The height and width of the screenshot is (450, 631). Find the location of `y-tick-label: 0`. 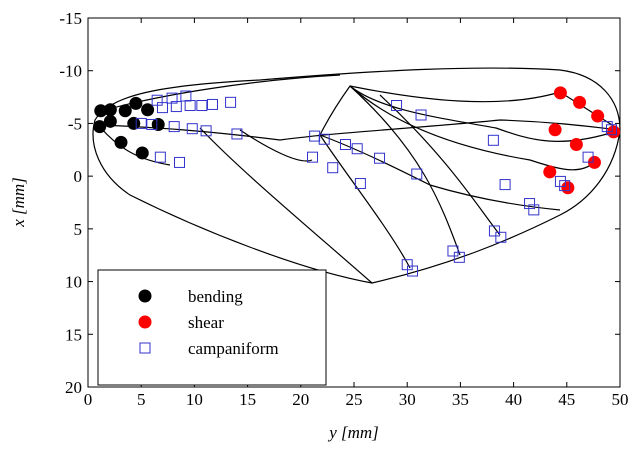

y-tick-label: 0 is located at coordinates (78, 176).